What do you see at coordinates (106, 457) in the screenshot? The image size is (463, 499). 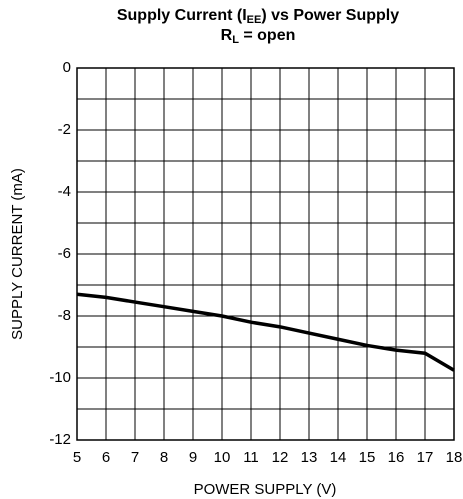 I see `x-tick-label: 6` at bounding box center [106, 457].